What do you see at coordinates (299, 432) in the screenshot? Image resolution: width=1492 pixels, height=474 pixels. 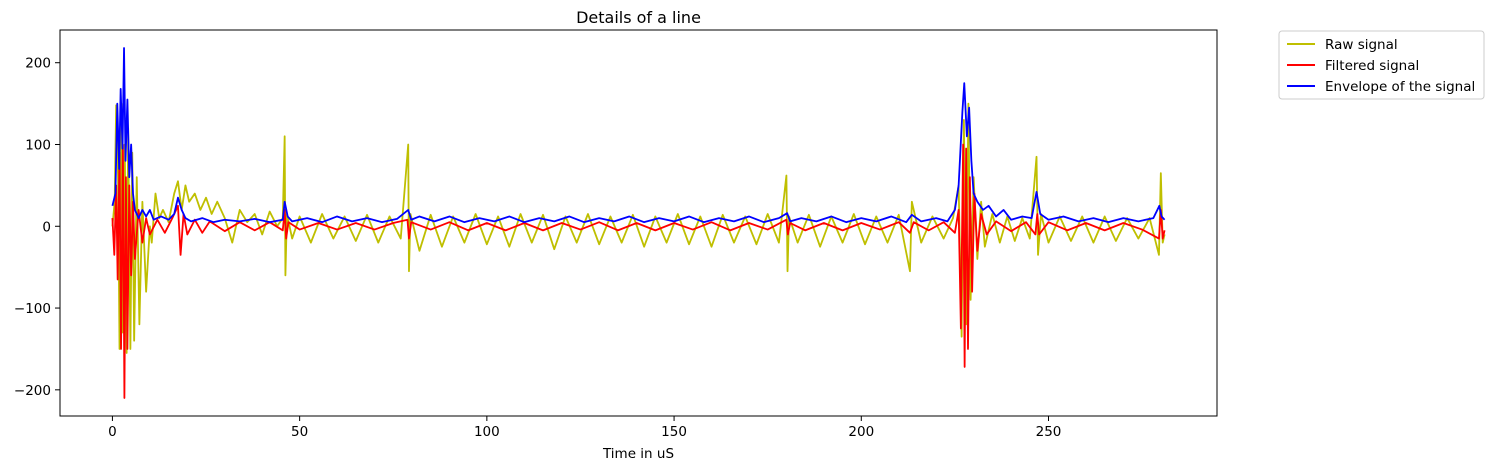 I see `x-tick-label: 50` at bounding box center [299, 432].